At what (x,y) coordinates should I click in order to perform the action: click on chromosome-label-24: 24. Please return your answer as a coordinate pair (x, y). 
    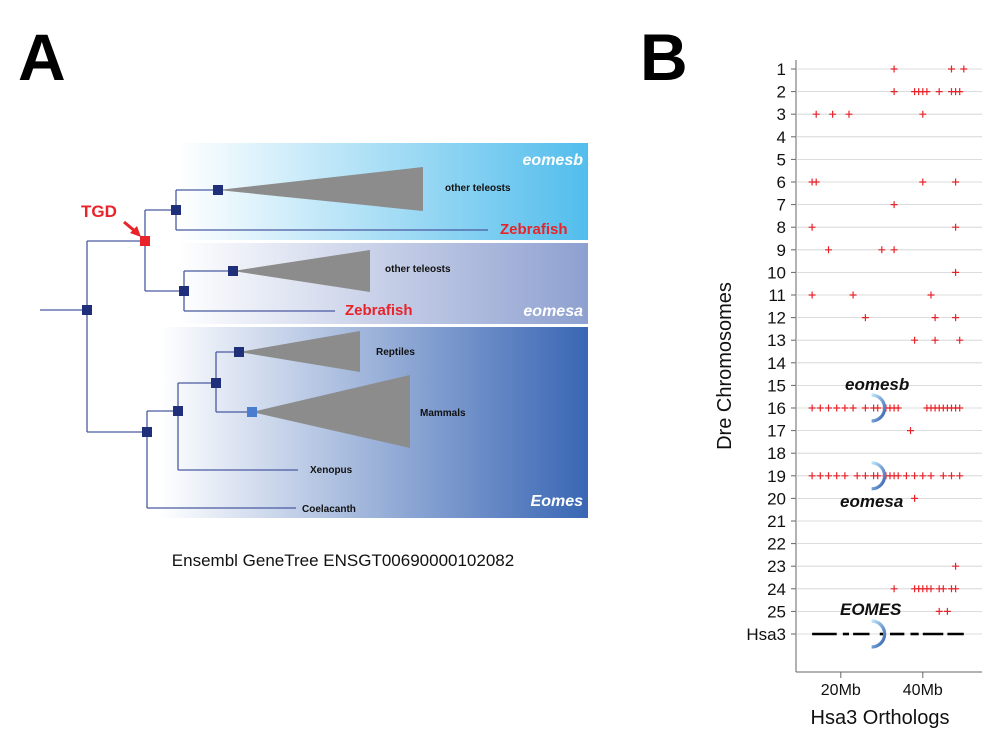
    Looking at the image, I should click on (776, 589).